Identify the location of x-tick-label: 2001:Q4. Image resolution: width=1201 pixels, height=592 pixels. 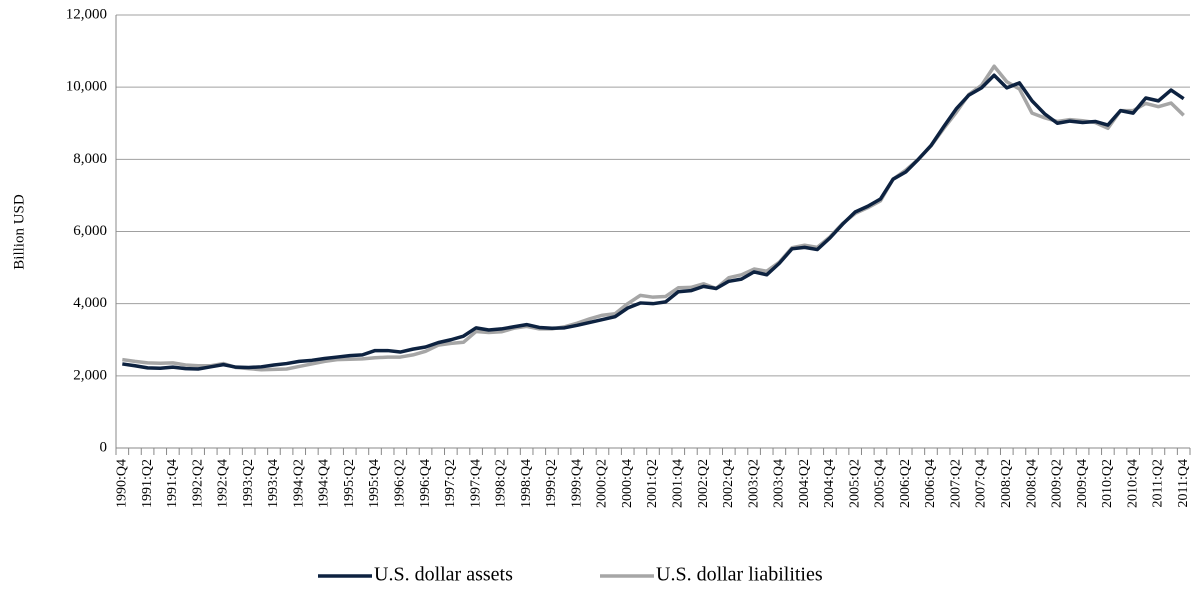
(677, 483).